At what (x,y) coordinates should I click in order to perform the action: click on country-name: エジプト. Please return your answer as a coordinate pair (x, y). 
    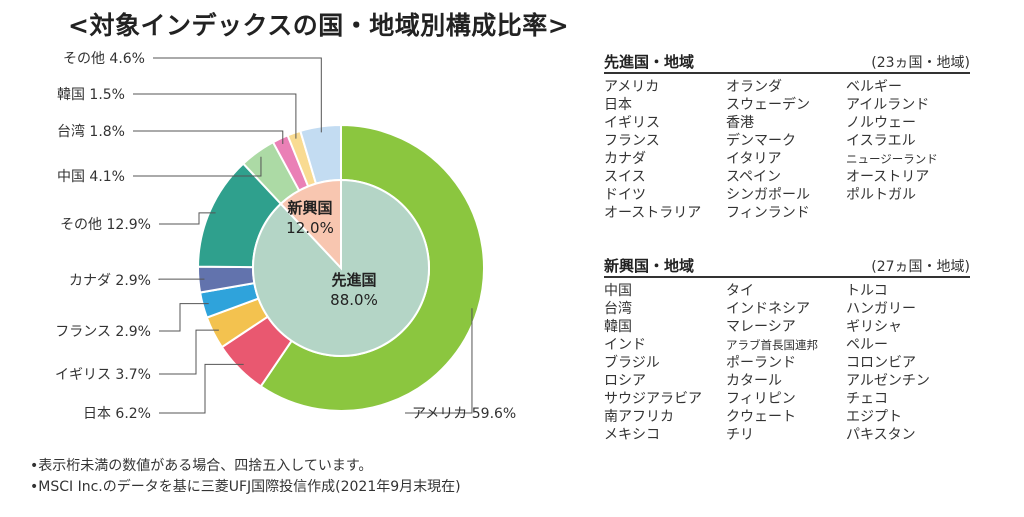
    Looking at the image, I should click on (874, 417).